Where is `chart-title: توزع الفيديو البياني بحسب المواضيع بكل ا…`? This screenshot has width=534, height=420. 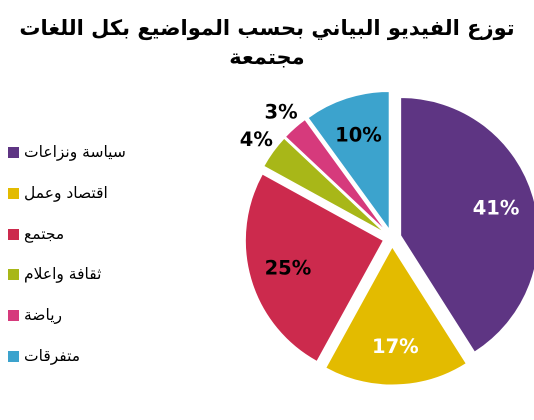 chart-title: توزع الفيديو البياني بحسب المواضيع بكل ا… is located at coordinates (267, 43).